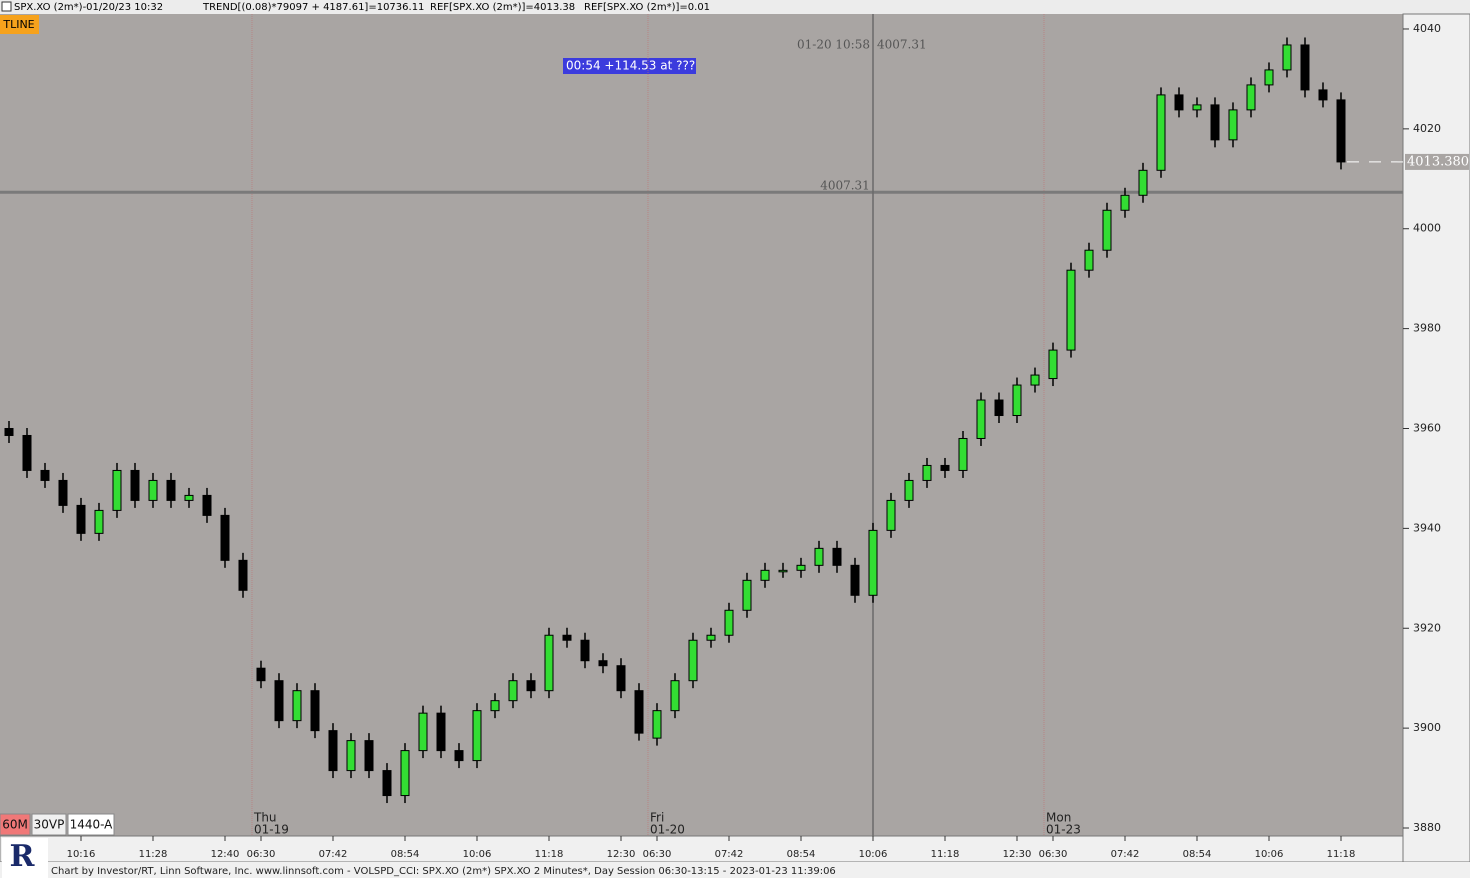 The height and width of the screenshot is (878, 1470). Describe the element at coordinates (735, 7) in the screenshot. I see `header-bar` at that location.